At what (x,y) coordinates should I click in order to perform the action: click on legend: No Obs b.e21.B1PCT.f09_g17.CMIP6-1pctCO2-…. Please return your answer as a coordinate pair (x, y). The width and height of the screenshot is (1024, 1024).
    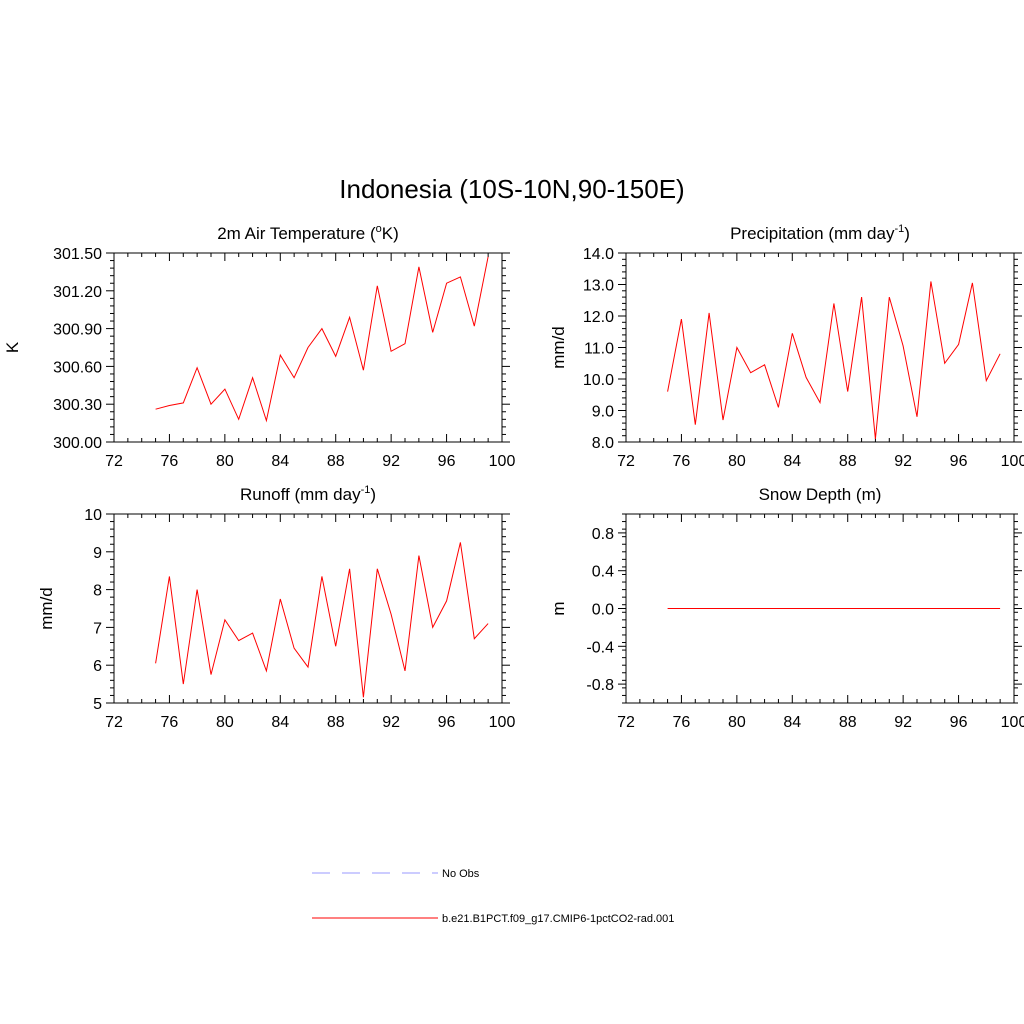
    Looking at the image, I should click on (493, 896).